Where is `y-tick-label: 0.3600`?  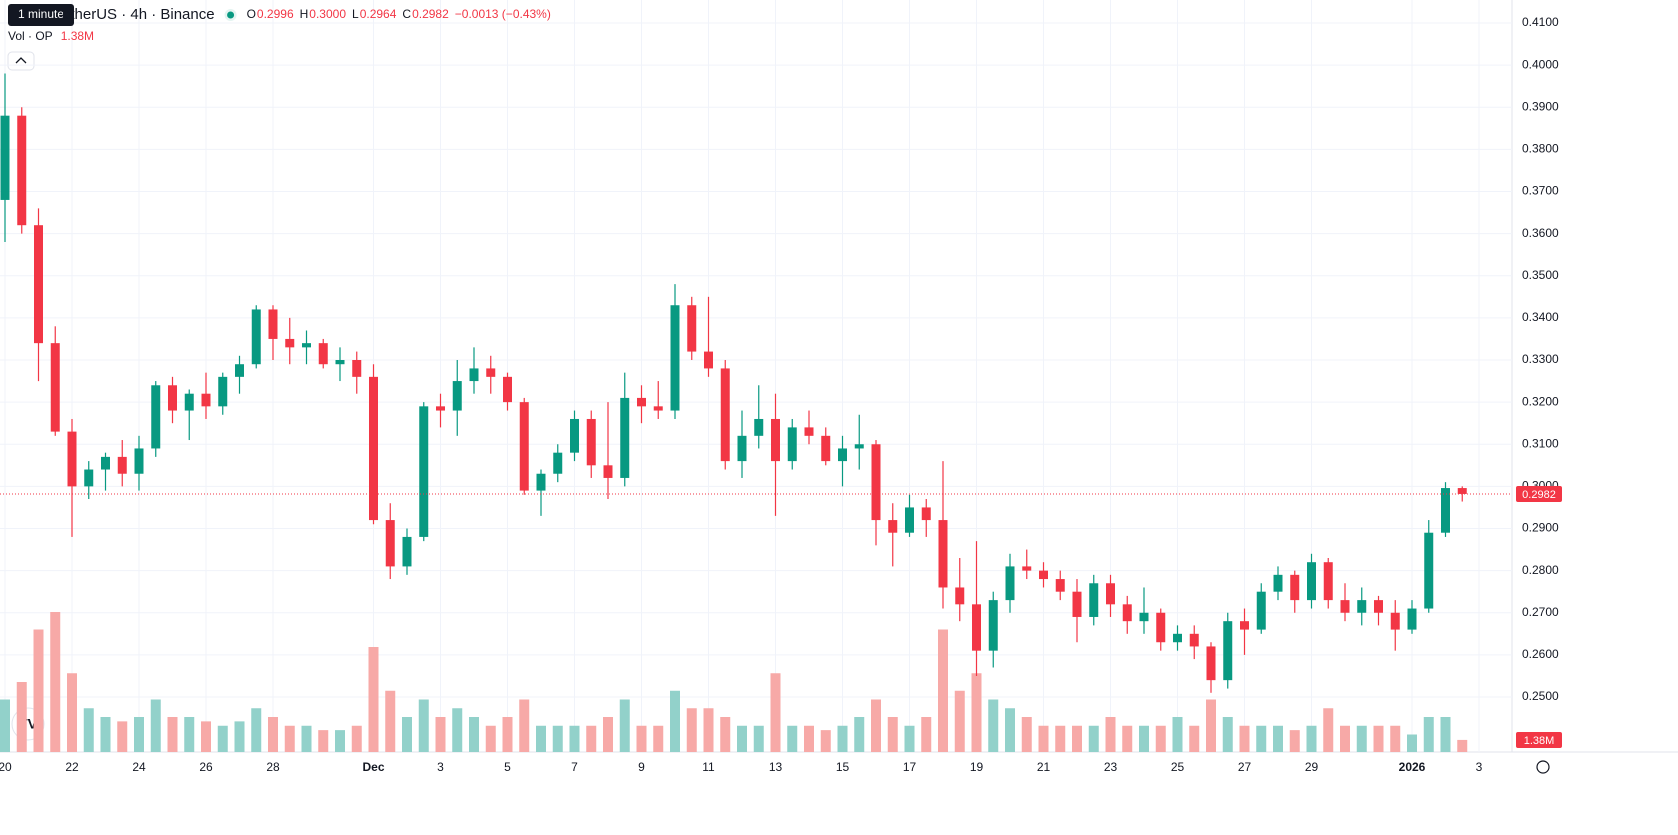 y-tick-label: 0.3600 is located at coordinates (1540, 233).